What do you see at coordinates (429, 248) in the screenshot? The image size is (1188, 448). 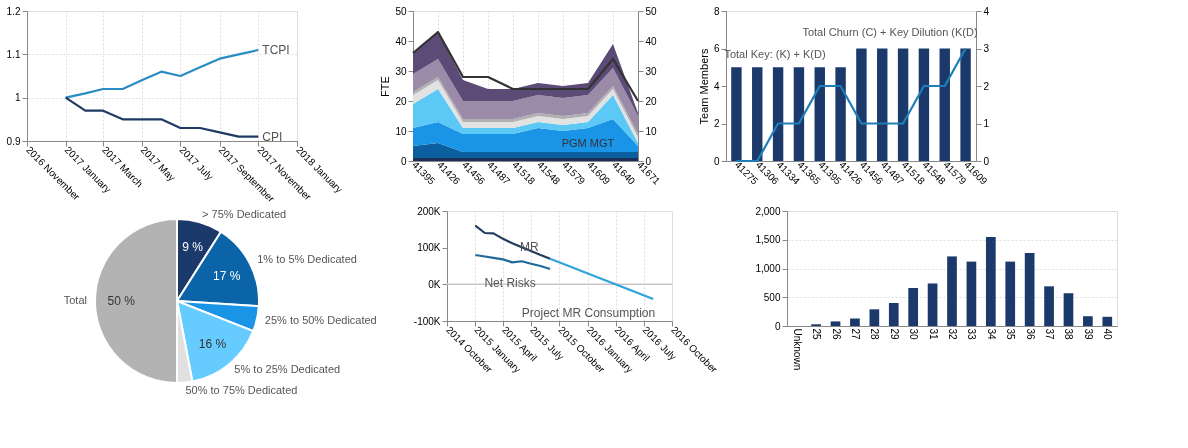 I see `y-tick-label: 100K` at bounding box center [429, 248].